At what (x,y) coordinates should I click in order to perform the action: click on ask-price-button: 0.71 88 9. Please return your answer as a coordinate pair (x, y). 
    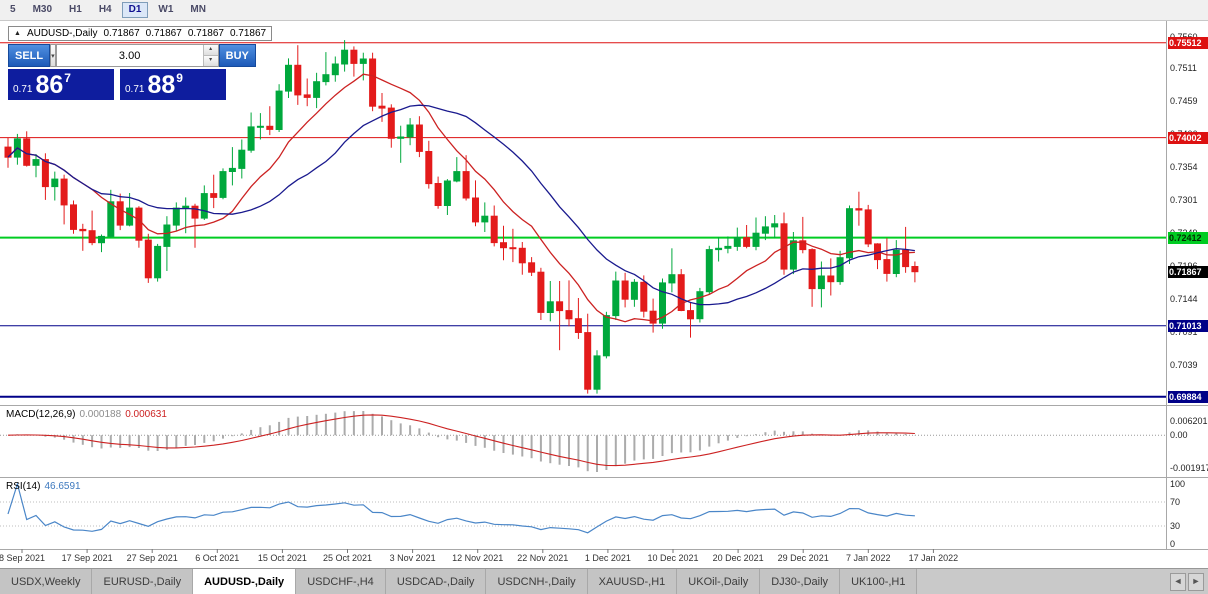
    Looking at the image, I should click on (173, 84).